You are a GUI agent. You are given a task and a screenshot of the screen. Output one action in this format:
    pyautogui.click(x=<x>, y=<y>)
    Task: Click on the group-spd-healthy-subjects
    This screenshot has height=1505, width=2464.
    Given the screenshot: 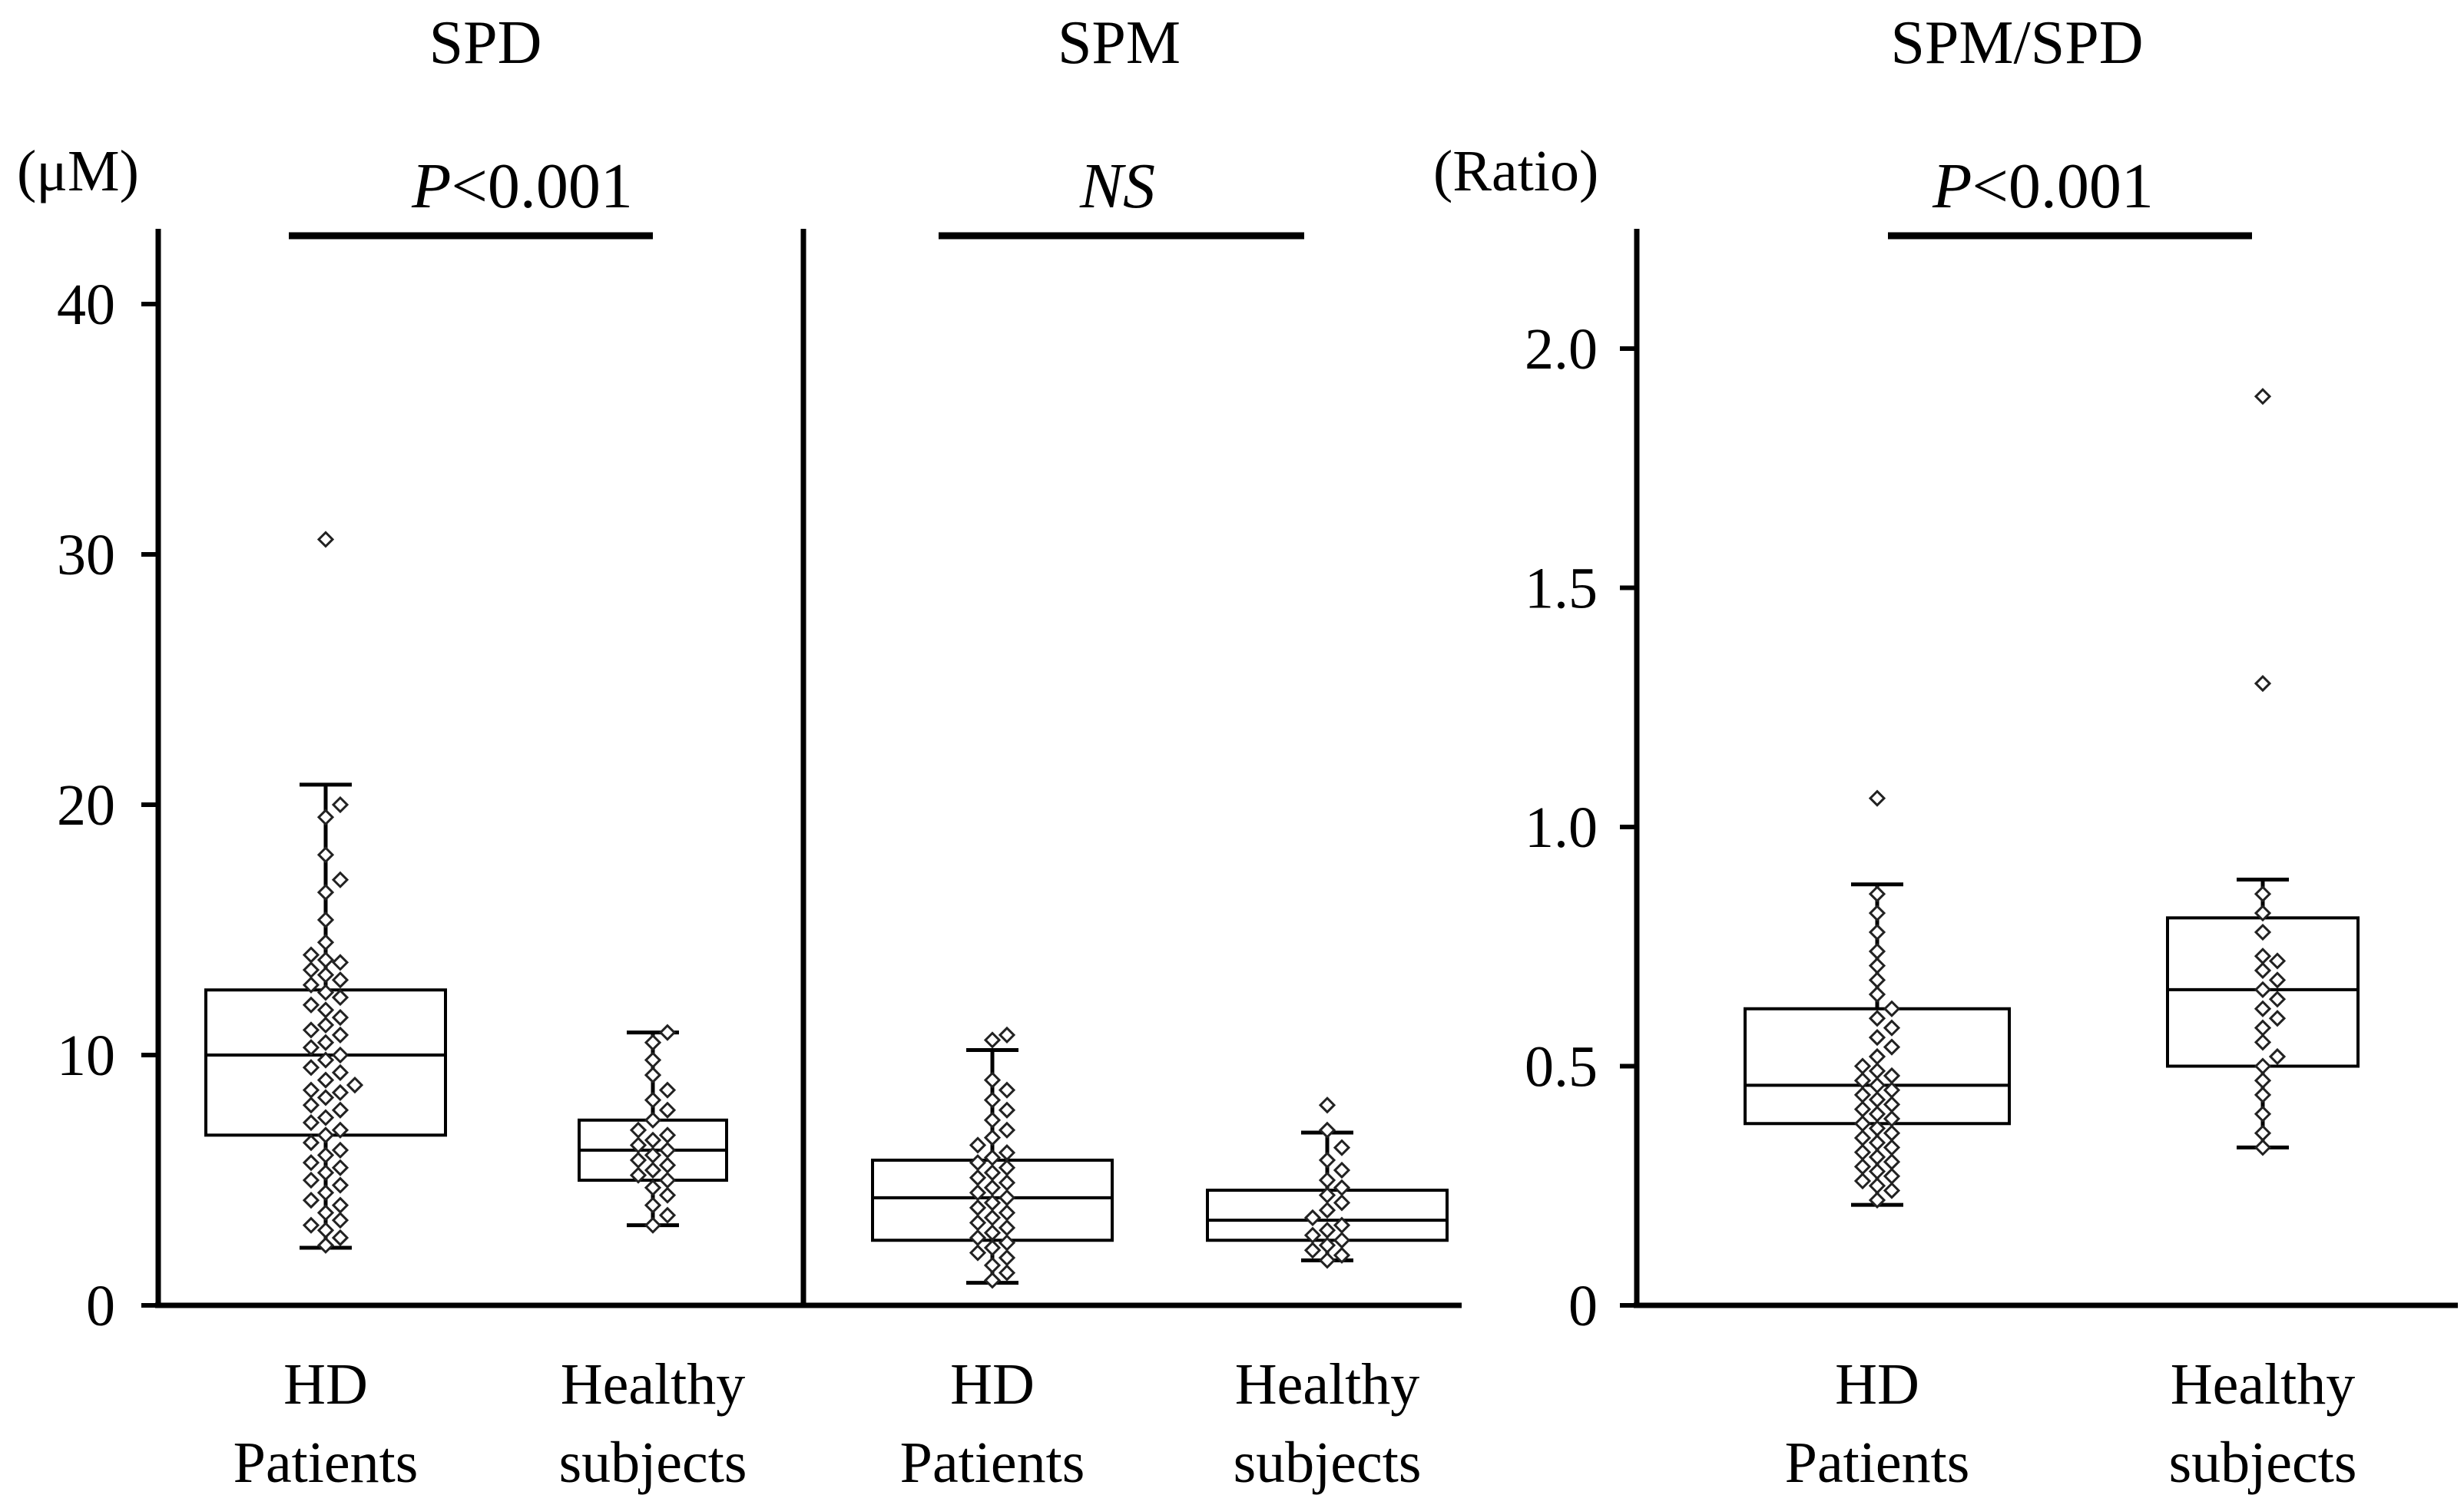 What is the action you would take?
    pyautogui.click(x=653, y=1129)
    